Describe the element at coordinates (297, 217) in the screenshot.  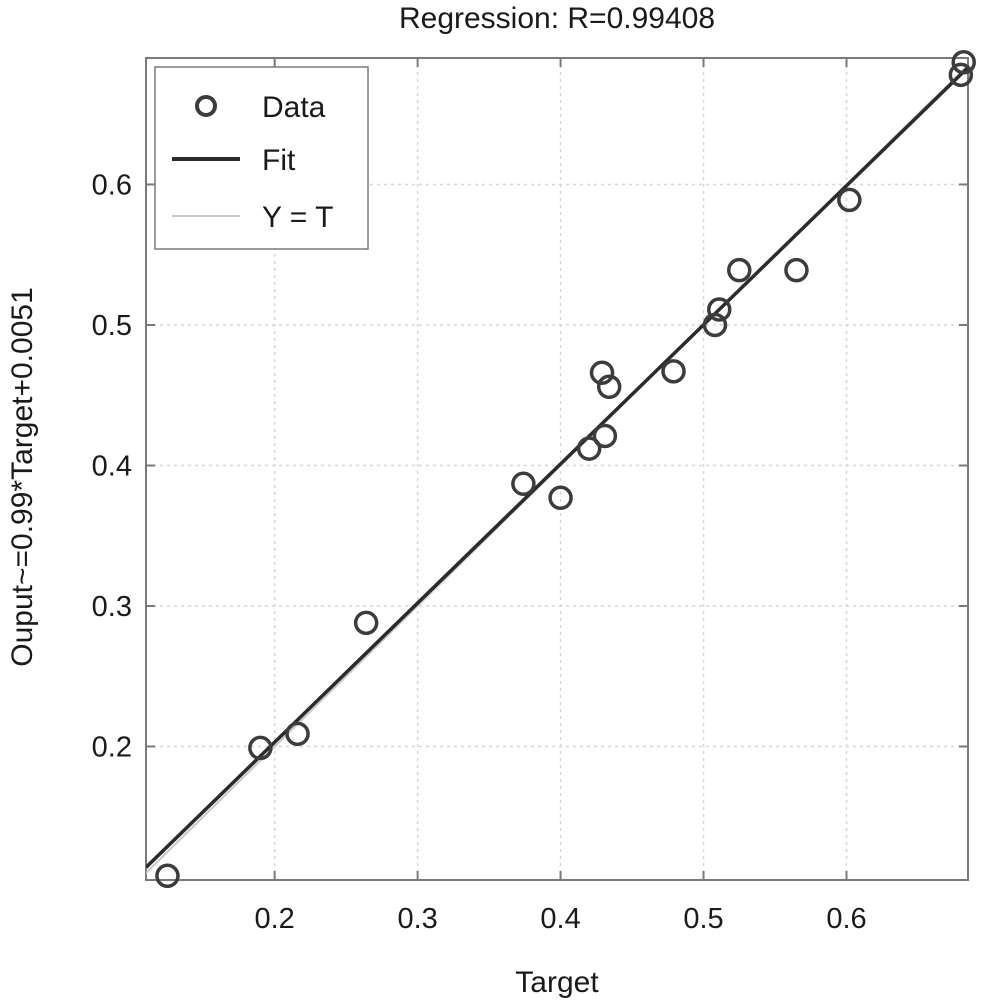
I see `legend-label-y-equals-t: Y = T` at that location.